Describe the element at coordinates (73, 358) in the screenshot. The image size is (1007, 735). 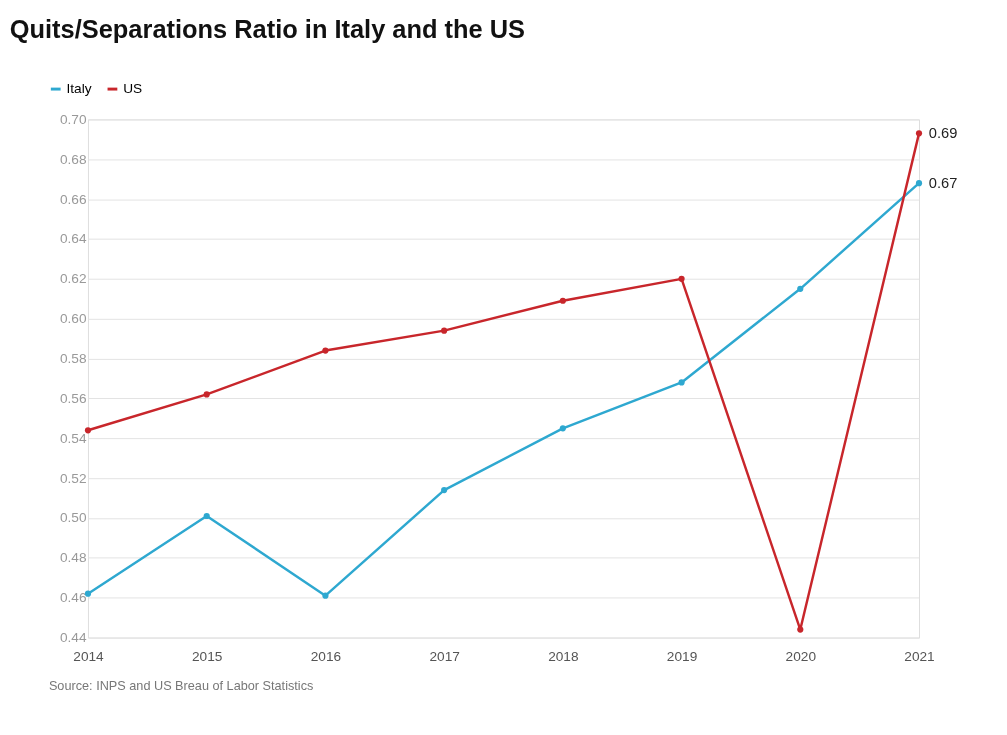
I see `y-tick-label: 0.58` at that location.